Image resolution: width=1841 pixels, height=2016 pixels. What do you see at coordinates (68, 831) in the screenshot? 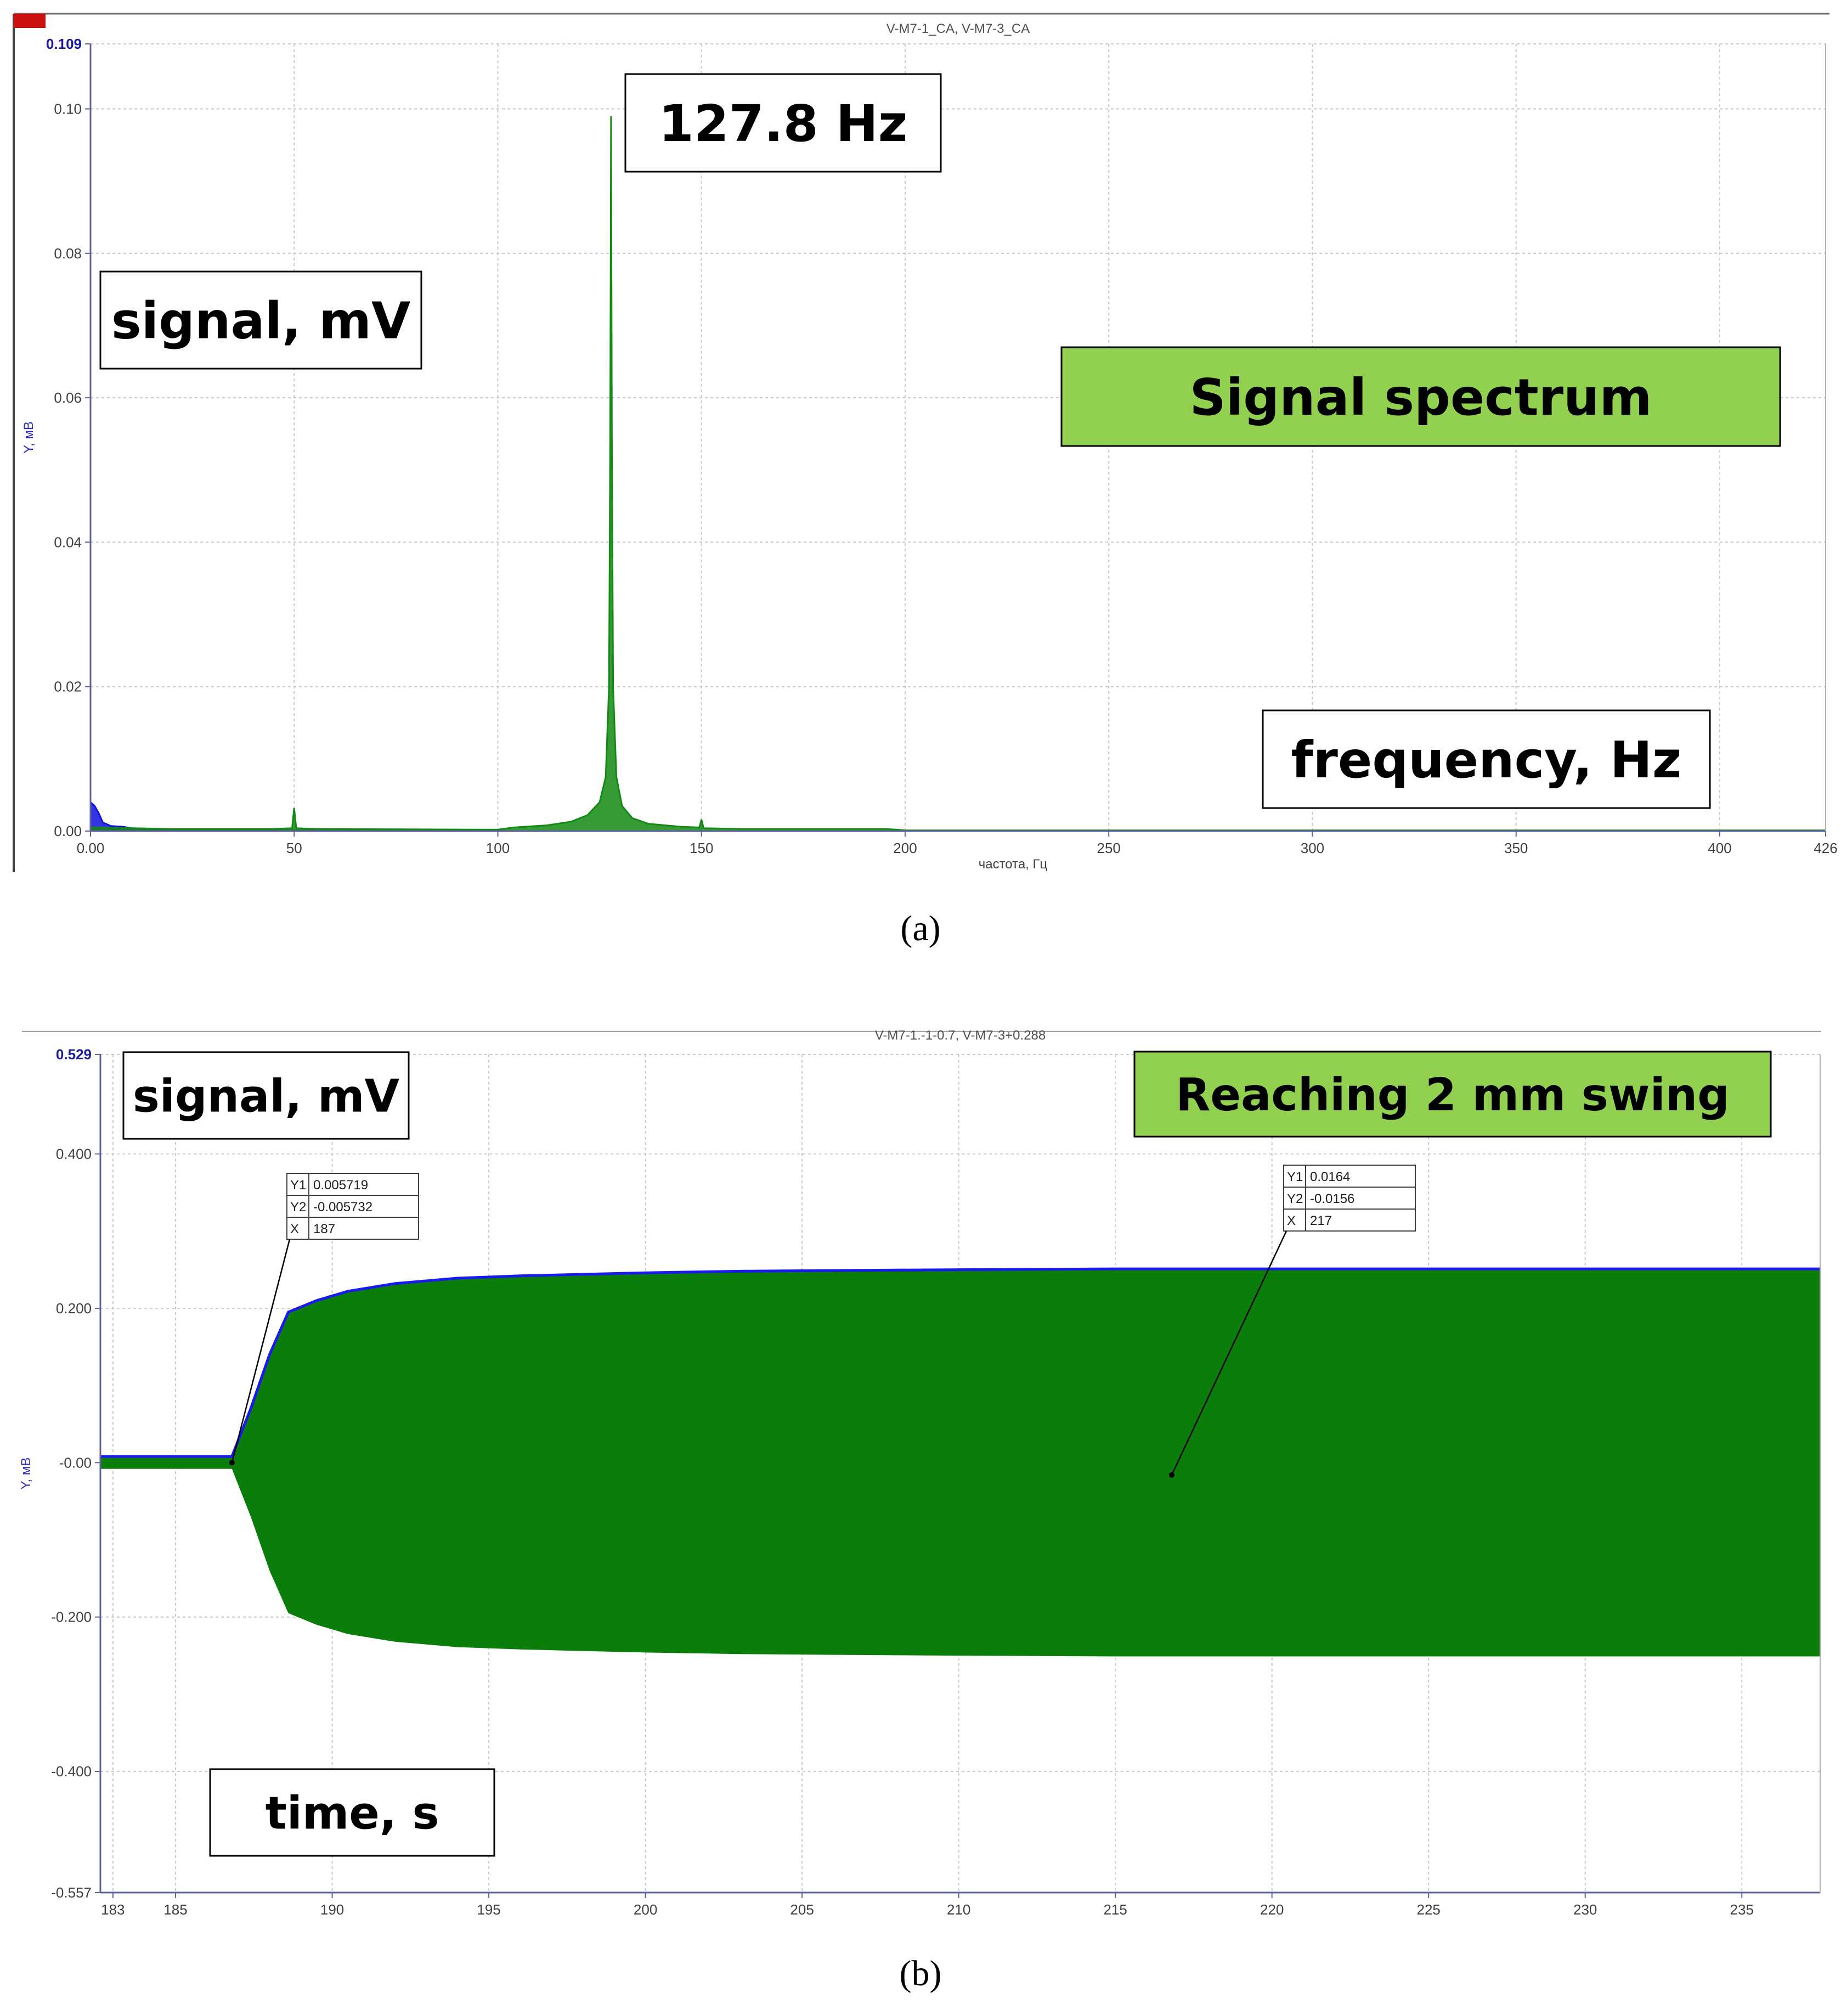
I see `y-tick-label: 0.00` at bounding box center [68, 831].